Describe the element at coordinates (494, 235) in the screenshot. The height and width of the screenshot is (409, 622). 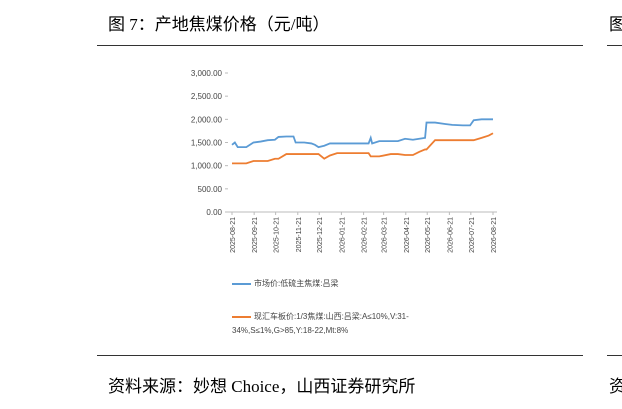
I see `x-tick-label: 2026-08-21` at that location.